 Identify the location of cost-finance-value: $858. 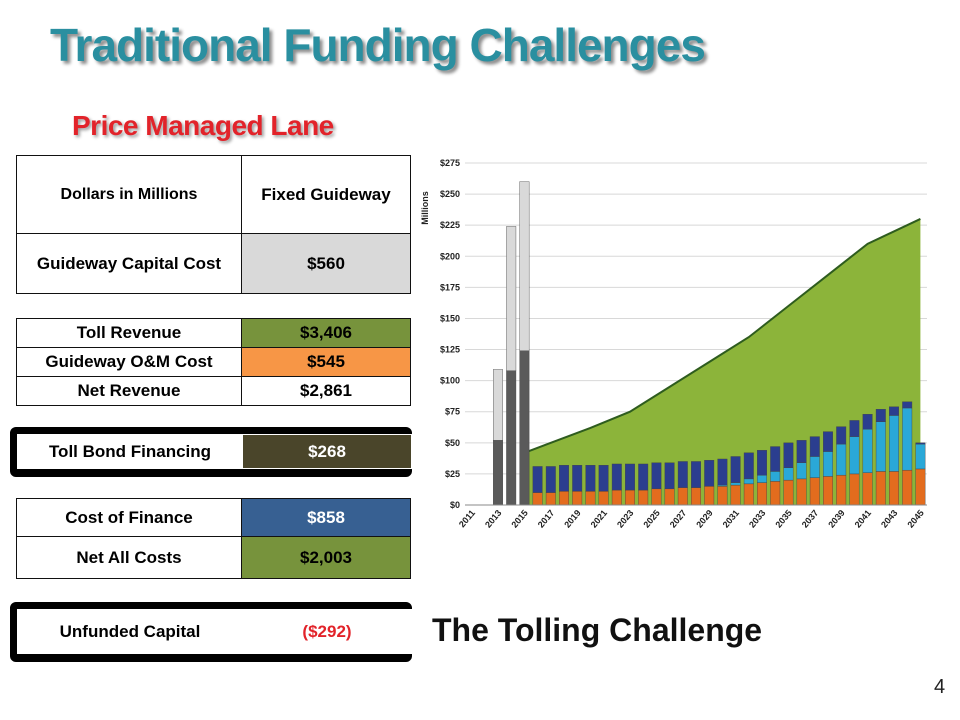
(326, 517).